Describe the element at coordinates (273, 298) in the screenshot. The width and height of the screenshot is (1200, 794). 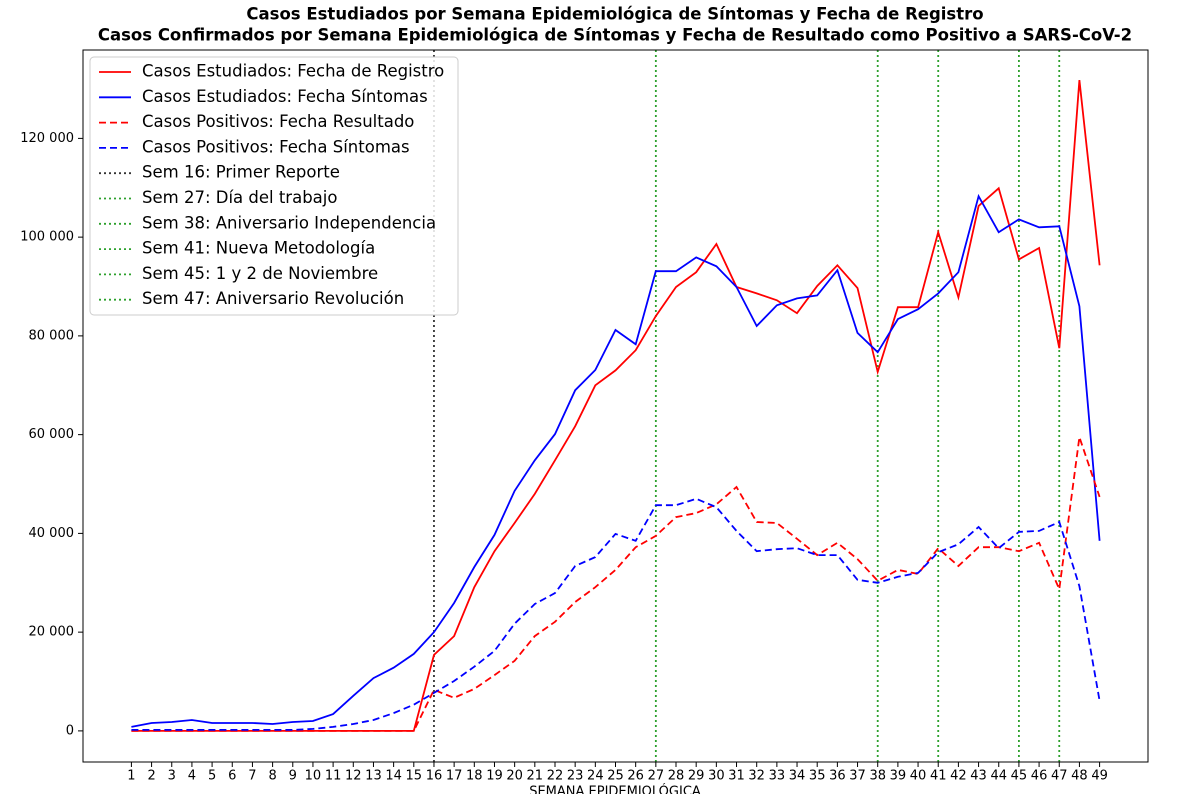
I see `legend-label: Sem 47: Aniversario Revolución` at that location.